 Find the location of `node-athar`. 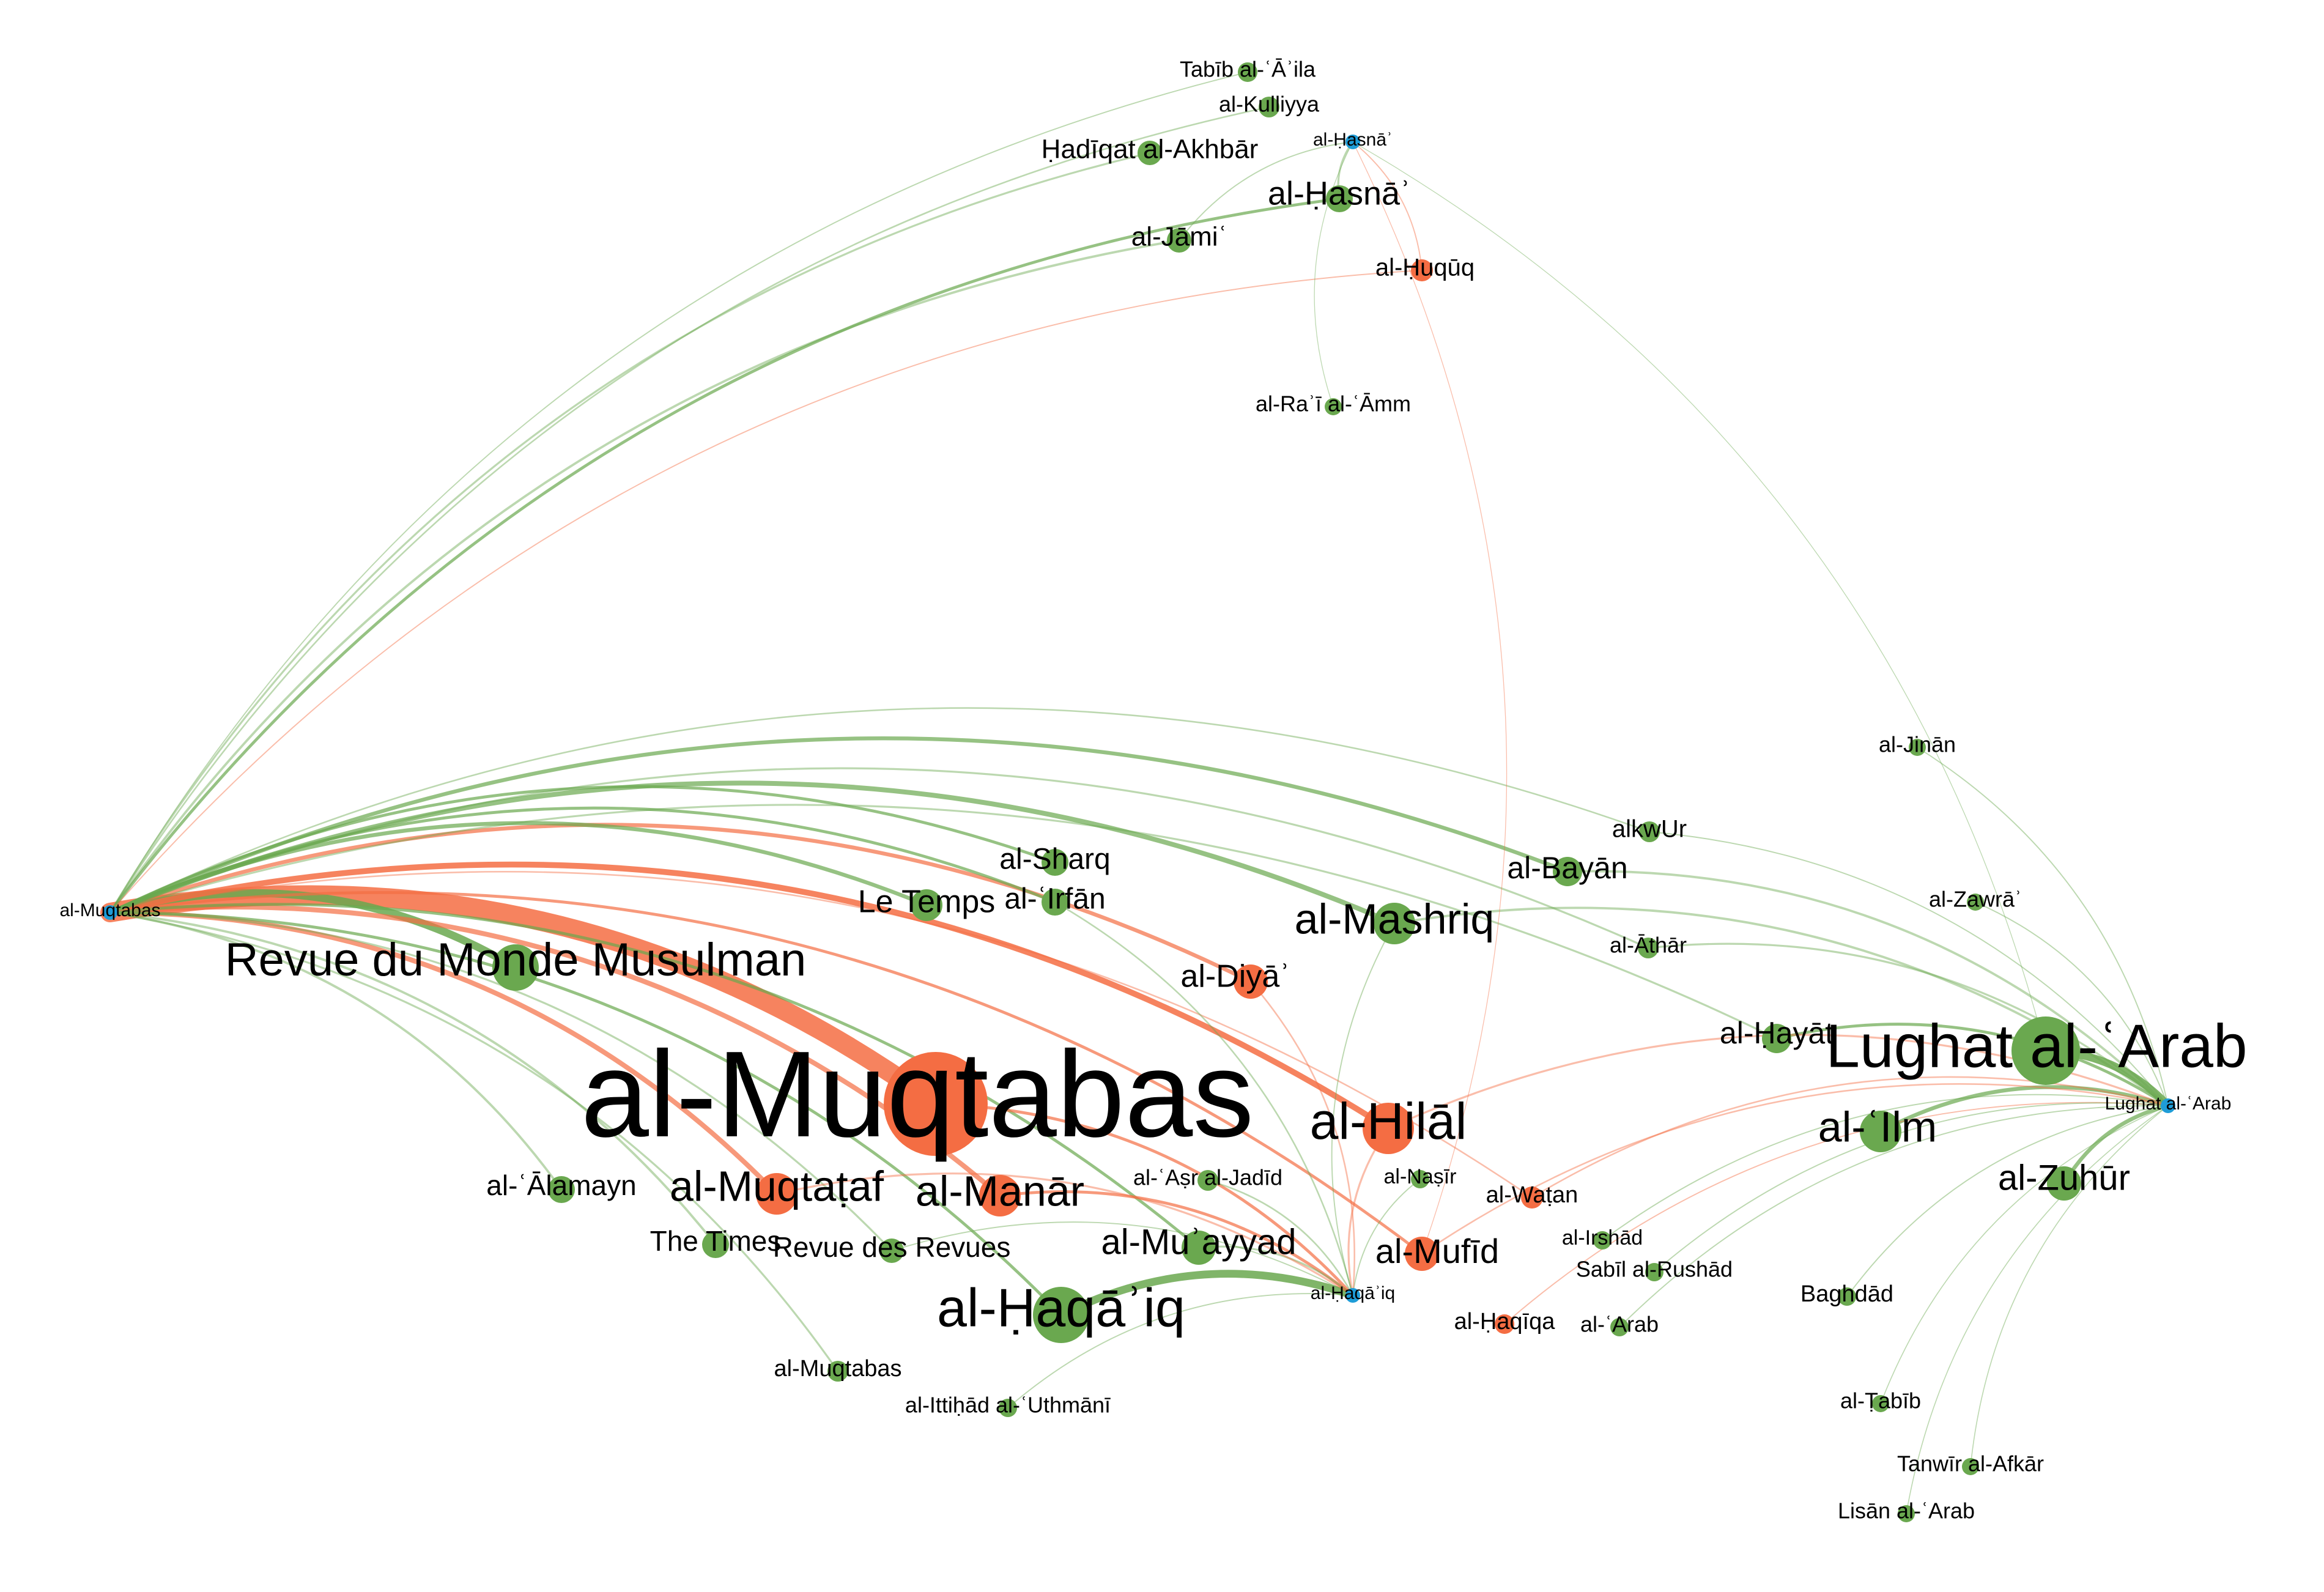

node-athar is located at coordinates (1648, 948).